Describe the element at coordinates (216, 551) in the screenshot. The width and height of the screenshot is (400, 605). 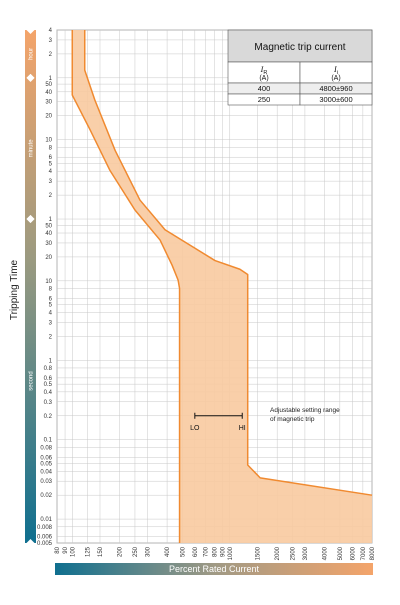
I see `x-tick-label: 800` at that location.